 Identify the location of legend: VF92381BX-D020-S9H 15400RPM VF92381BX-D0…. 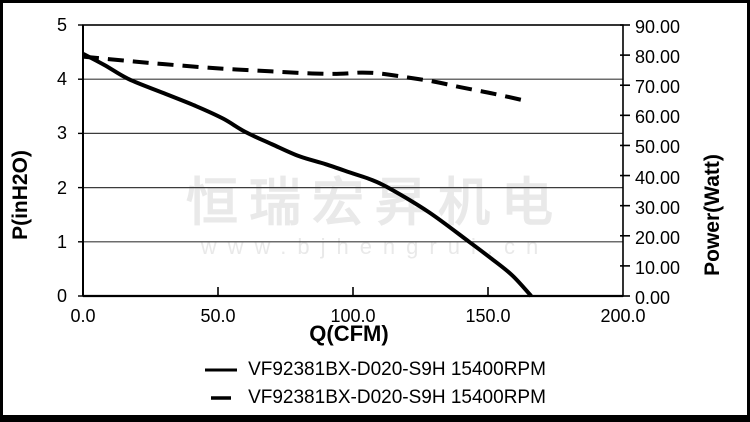
(375, 383).